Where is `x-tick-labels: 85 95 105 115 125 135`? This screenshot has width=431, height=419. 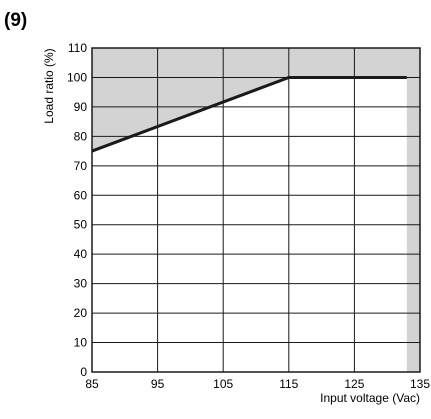 x-tick-labels: 85 95 105 115 125 135 is located at coordinates (257, 384).